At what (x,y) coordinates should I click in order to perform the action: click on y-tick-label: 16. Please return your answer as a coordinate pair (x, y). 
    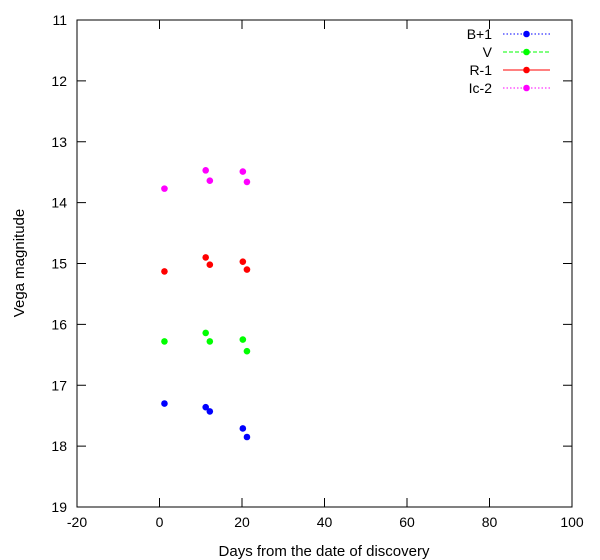
    Looking at the image, I should click on (59, 324).